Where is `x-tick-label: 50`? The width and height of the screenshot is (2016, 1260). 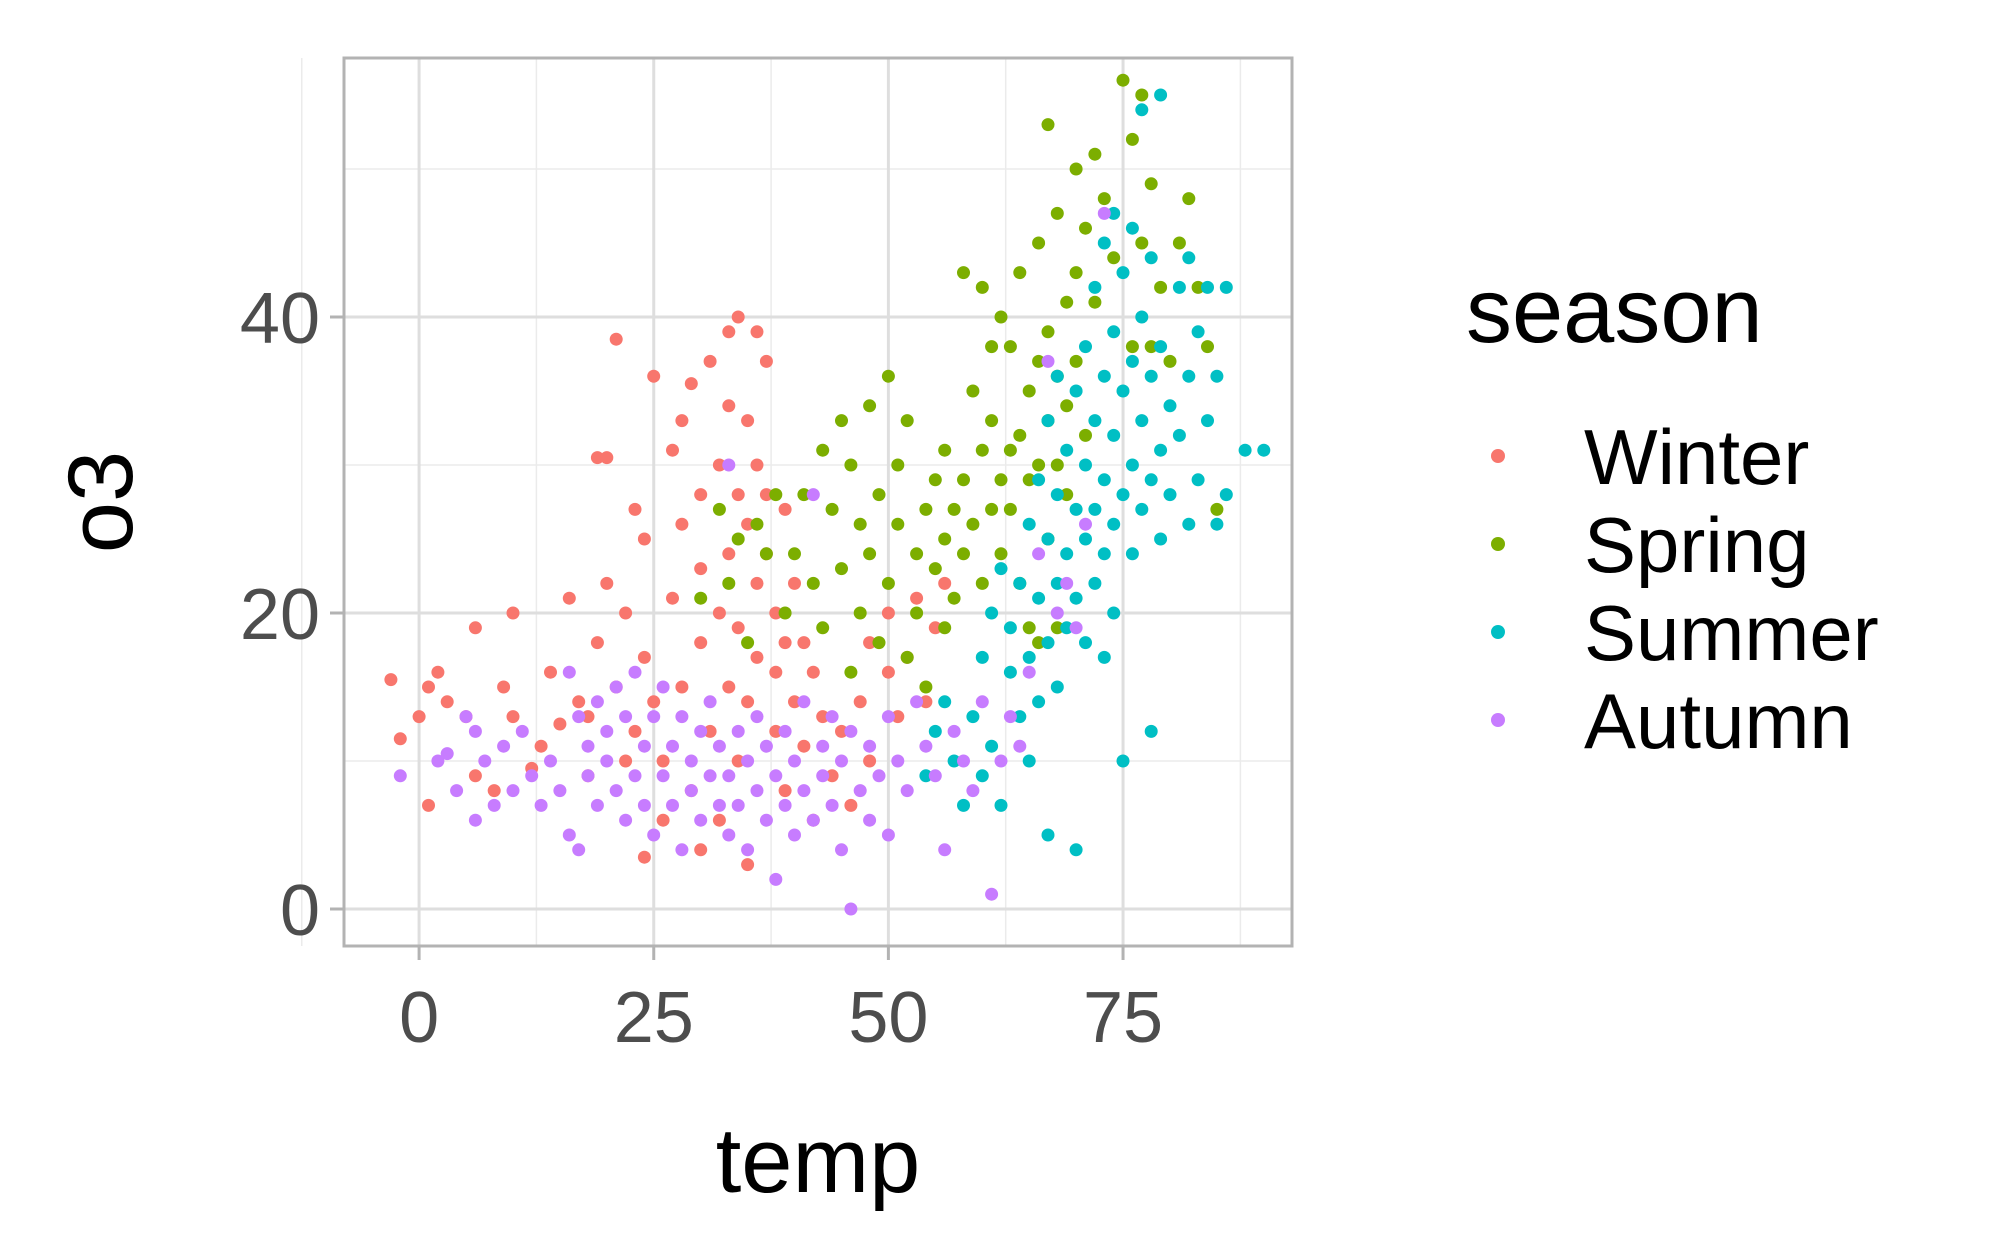
x-tick-label: 50 is located at coordinates (888, 1018).